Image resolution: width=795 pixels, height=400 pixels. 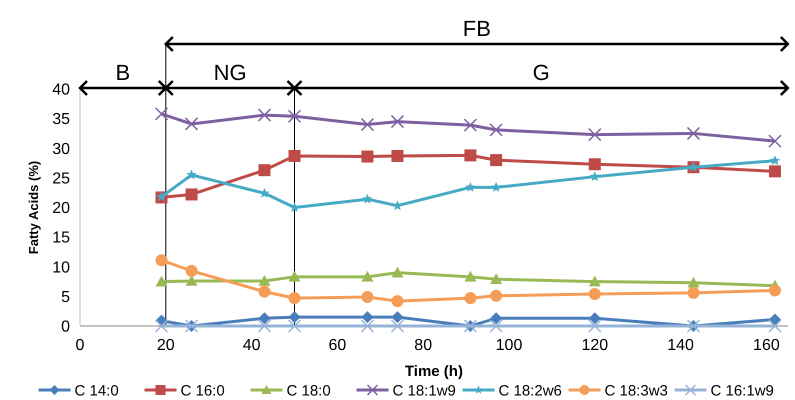 What do you see at coordinates (530, 391) in the screenshot?
I see `legend-label: C 18:2w6` at bounding box center [530, 391].